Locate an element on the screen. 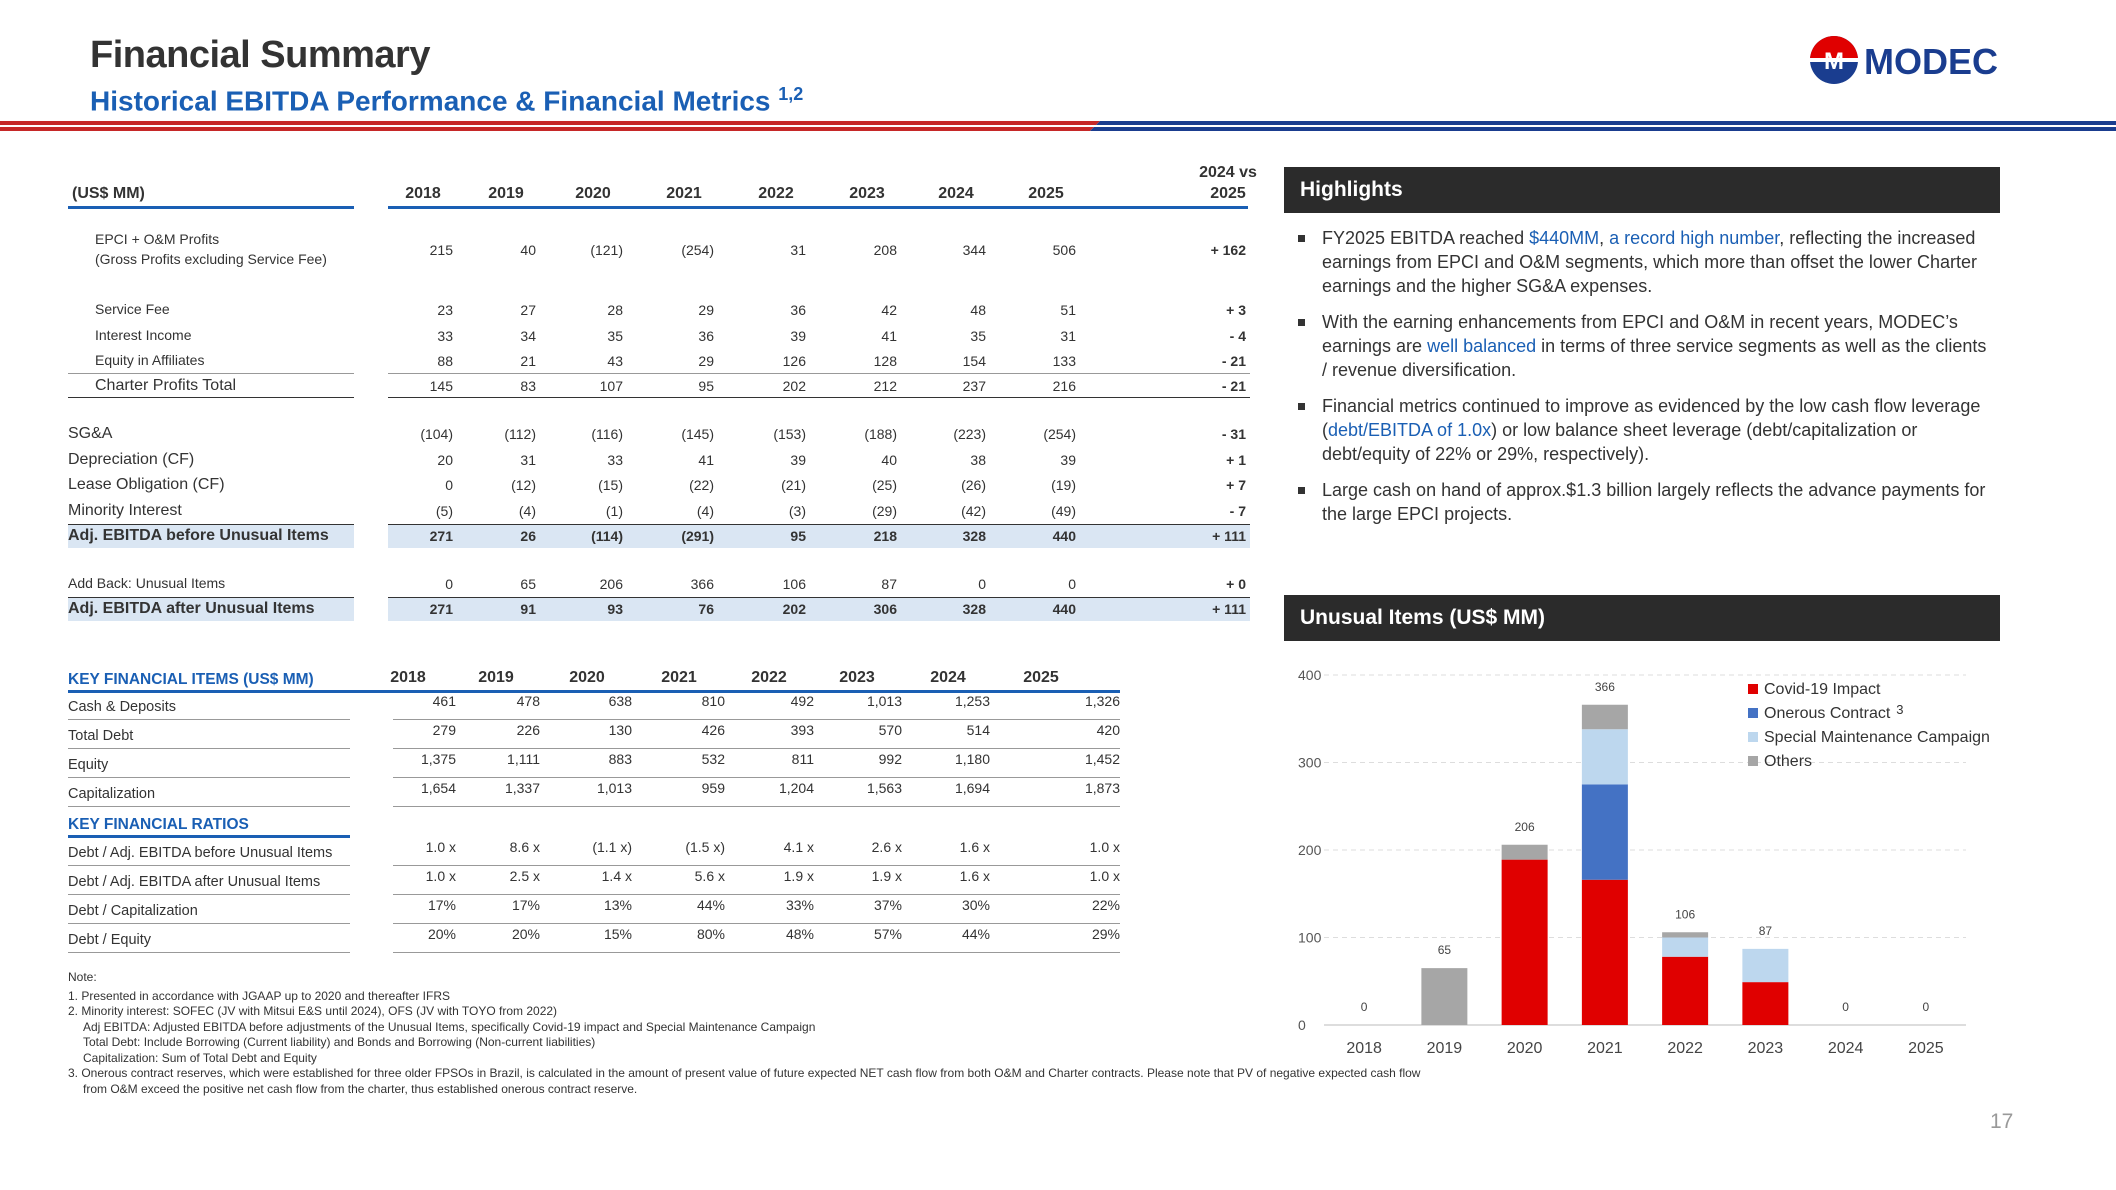 The width and height of the screenshot is (2116, 1190). key-row-value: 461 is located at coordinates (444, 701).